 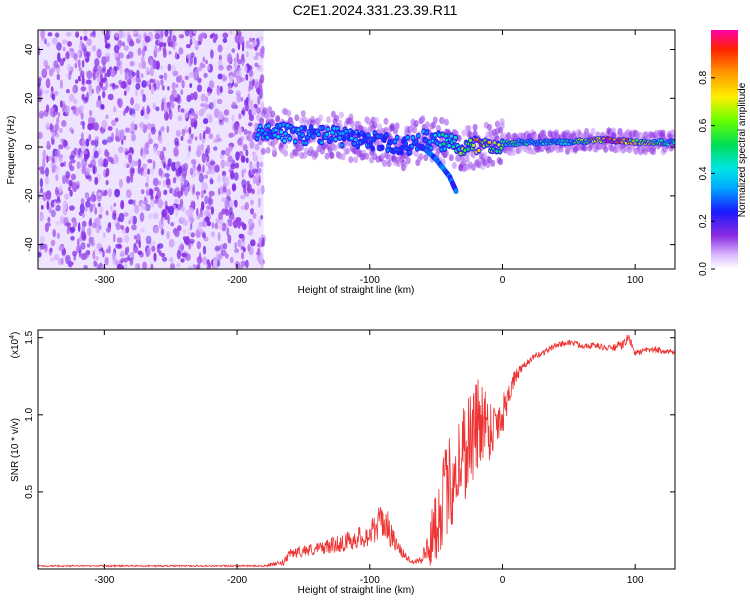 I want to click on colorbar-tick-label: 0.4, so click(x=703, y=173).